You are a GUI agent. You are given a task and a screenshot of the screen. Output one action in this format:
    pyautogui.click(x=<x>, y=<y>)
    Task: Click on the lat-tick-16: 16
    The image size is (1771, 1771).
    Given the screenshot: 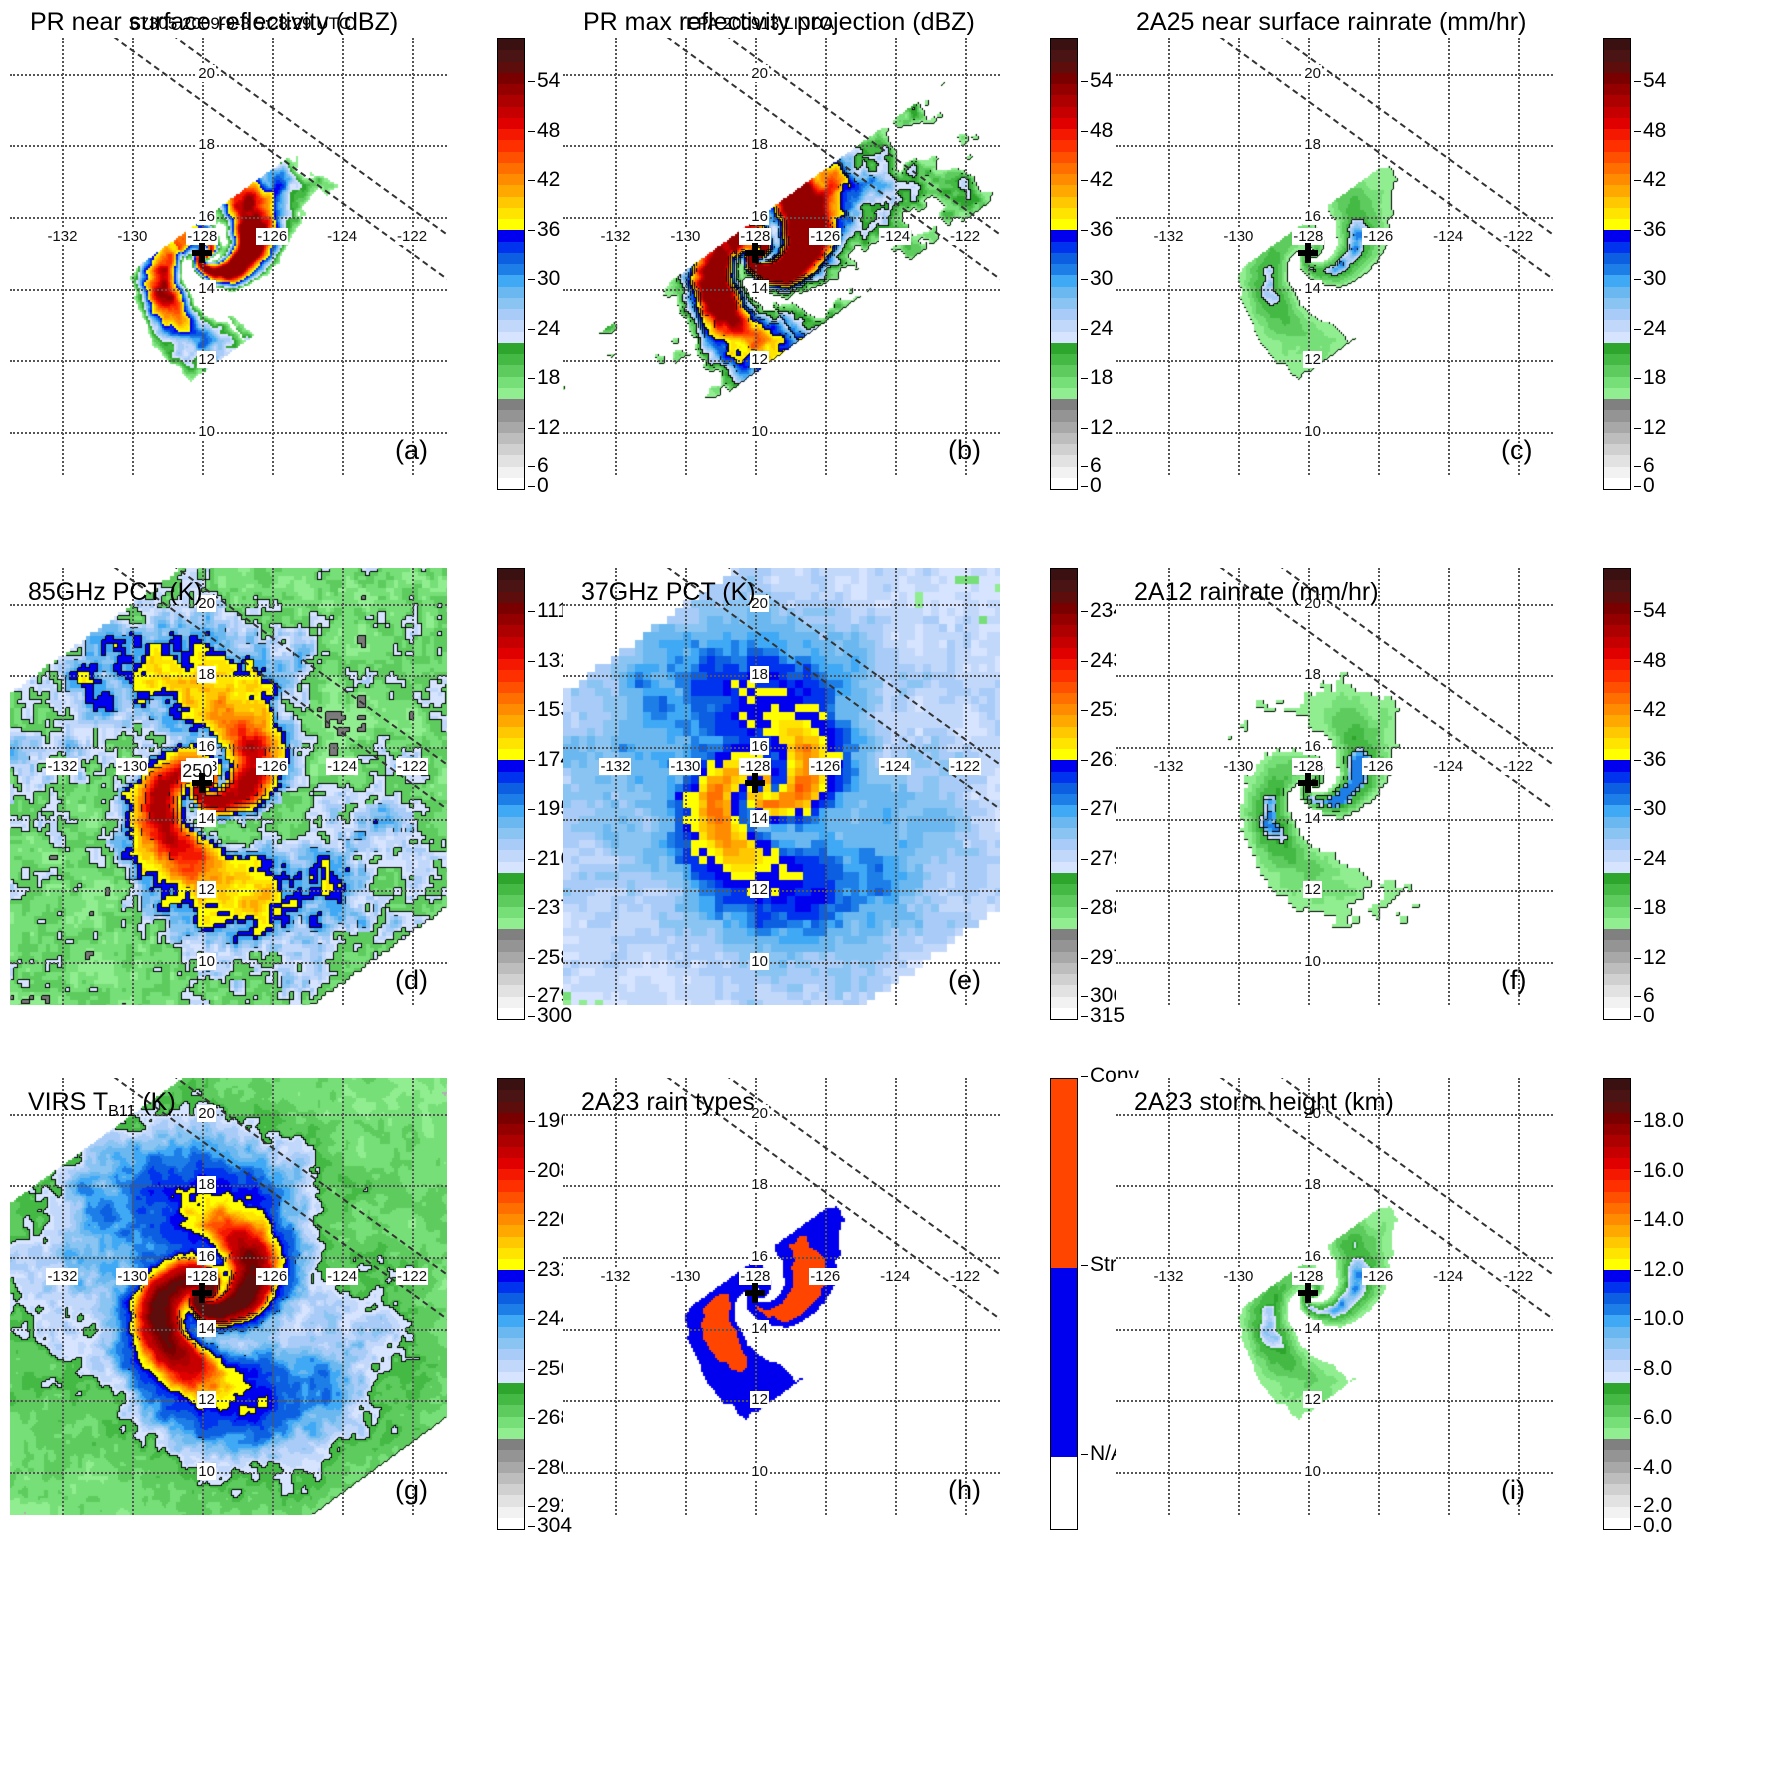 What is the action you would take?
    pyautogui.click(x=1312, y=217)
    